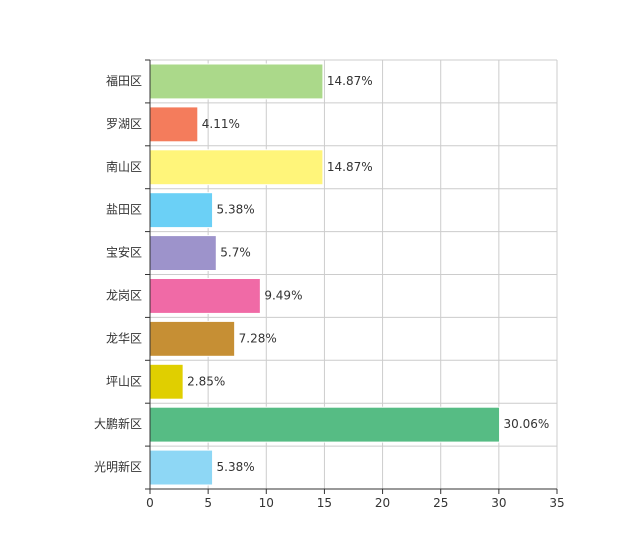  What do you see at coordinates (235, 253) in the screenshot?
I see `bar-value-label: 5.7%` at bounding box center [235, 253].